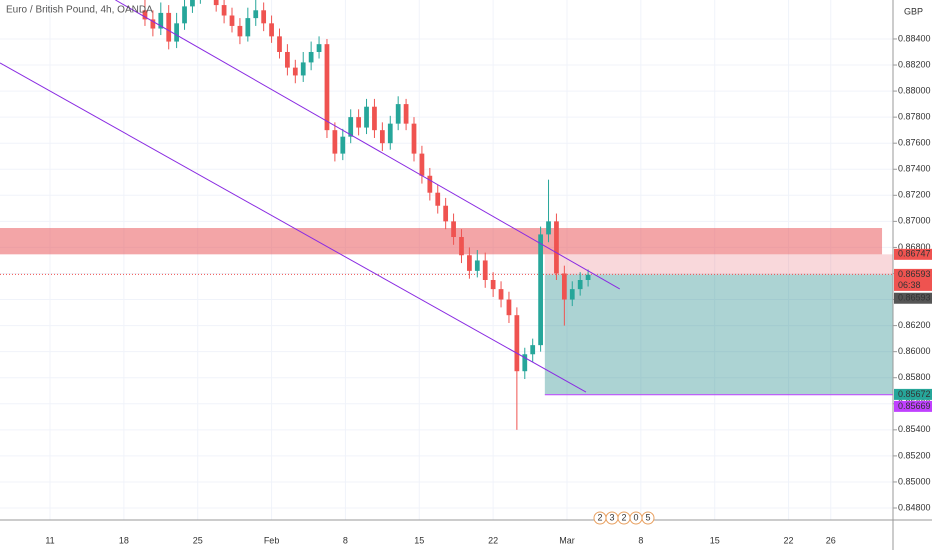  Describe the element at coordinates (419, 540) in the screenshot. I see `x-tick-label: 15` at that location.